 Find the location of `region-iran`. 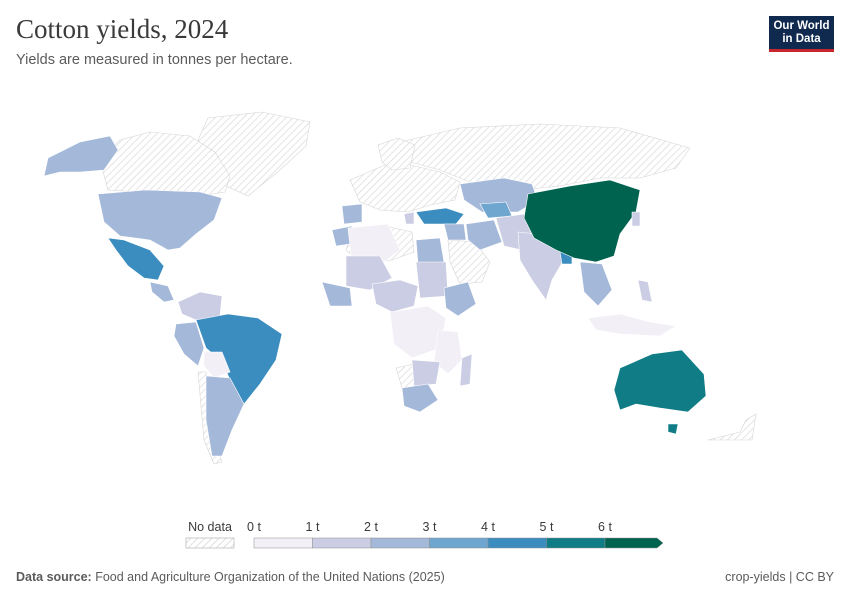

region-iran is located at coordinates (484, 235).